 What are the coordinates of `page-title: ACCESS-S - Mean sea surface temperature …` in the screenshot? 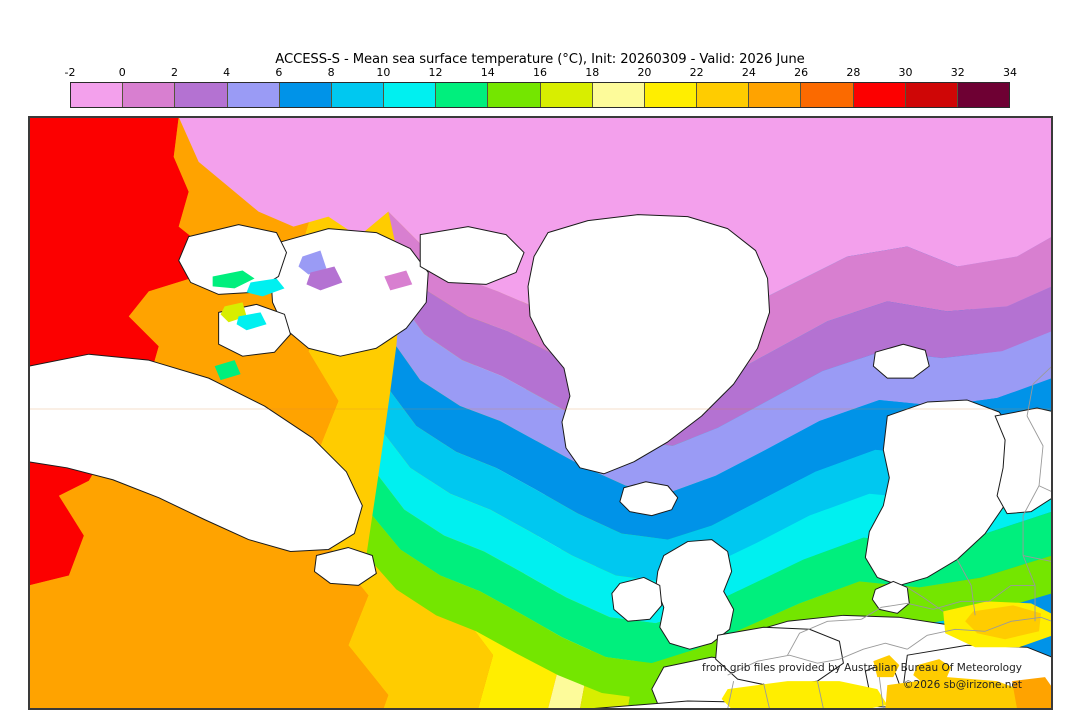 It's located at (540, 59).